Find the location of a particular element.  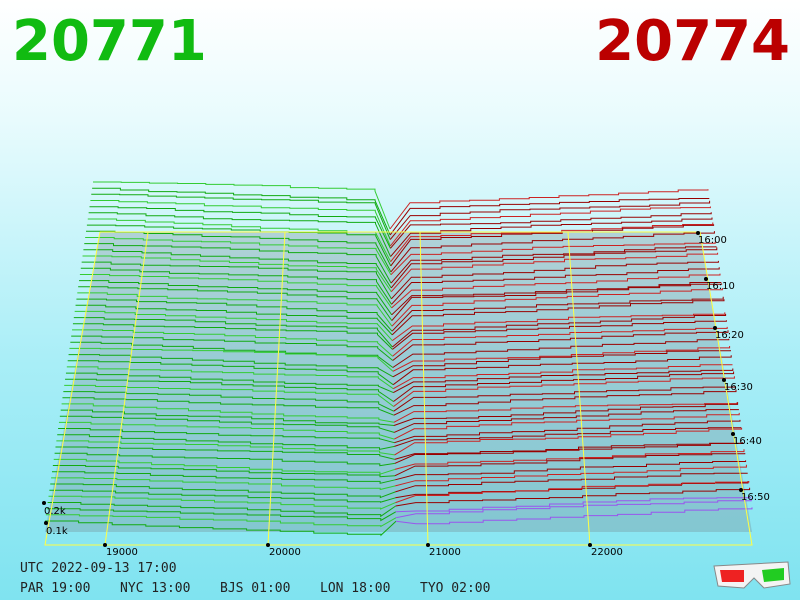

price-tick is located at coordinates (428, 545).